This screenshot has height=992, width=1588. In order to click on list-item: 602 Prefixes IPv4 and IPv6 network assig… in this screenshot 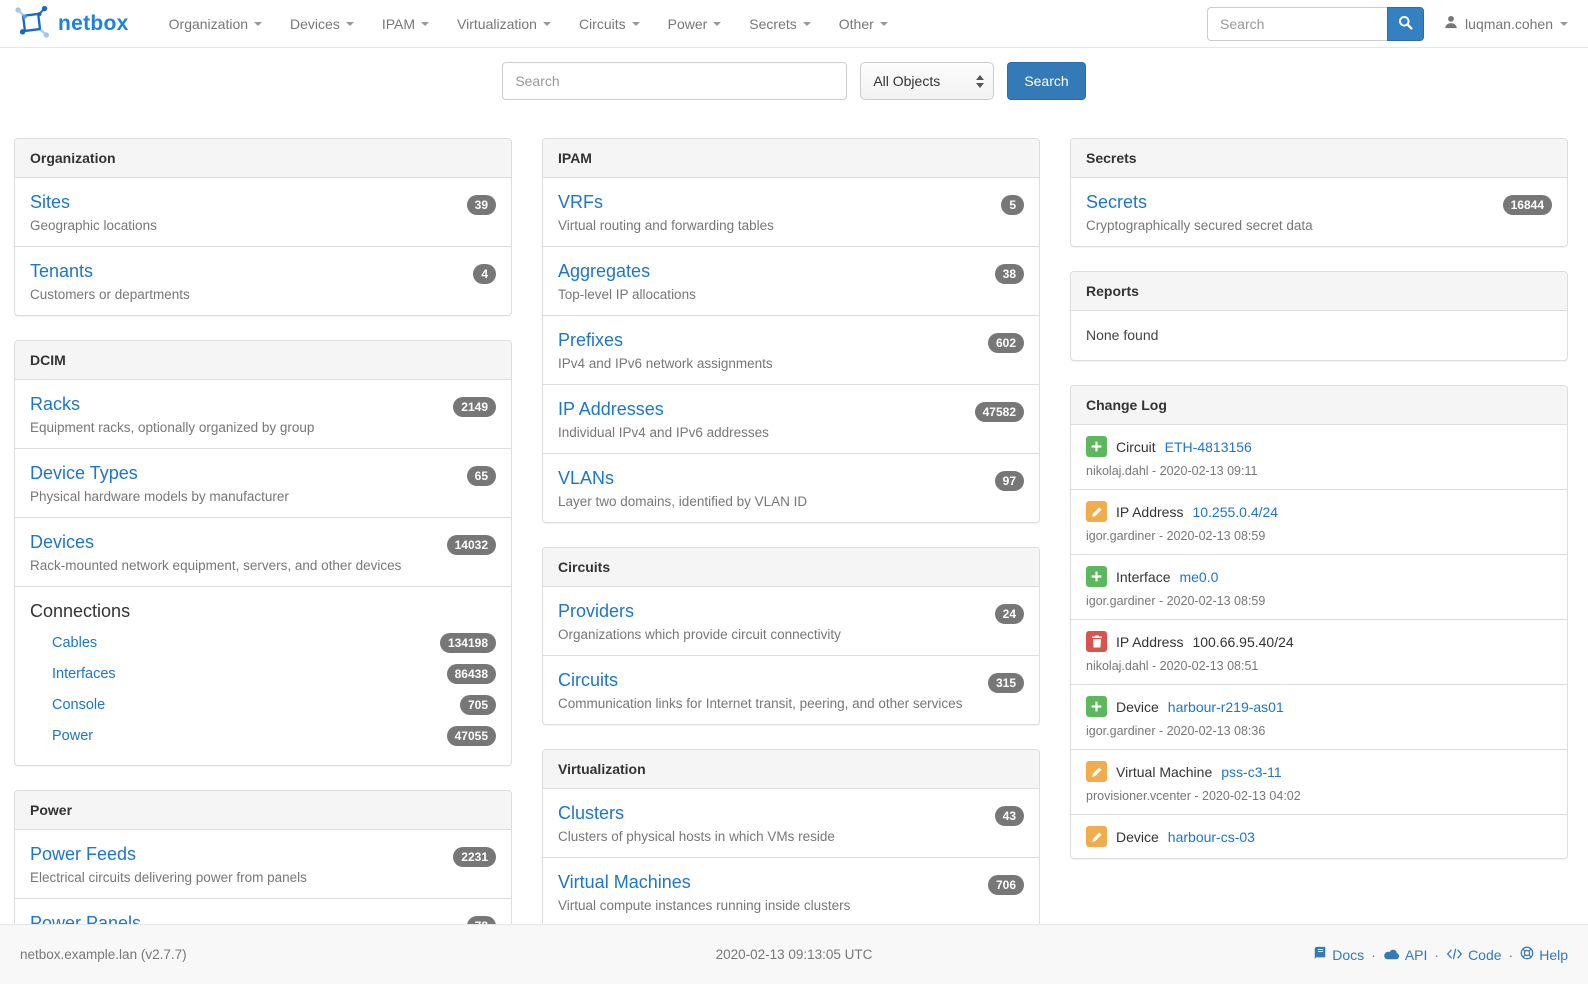, I will do `click(791, 350)`.